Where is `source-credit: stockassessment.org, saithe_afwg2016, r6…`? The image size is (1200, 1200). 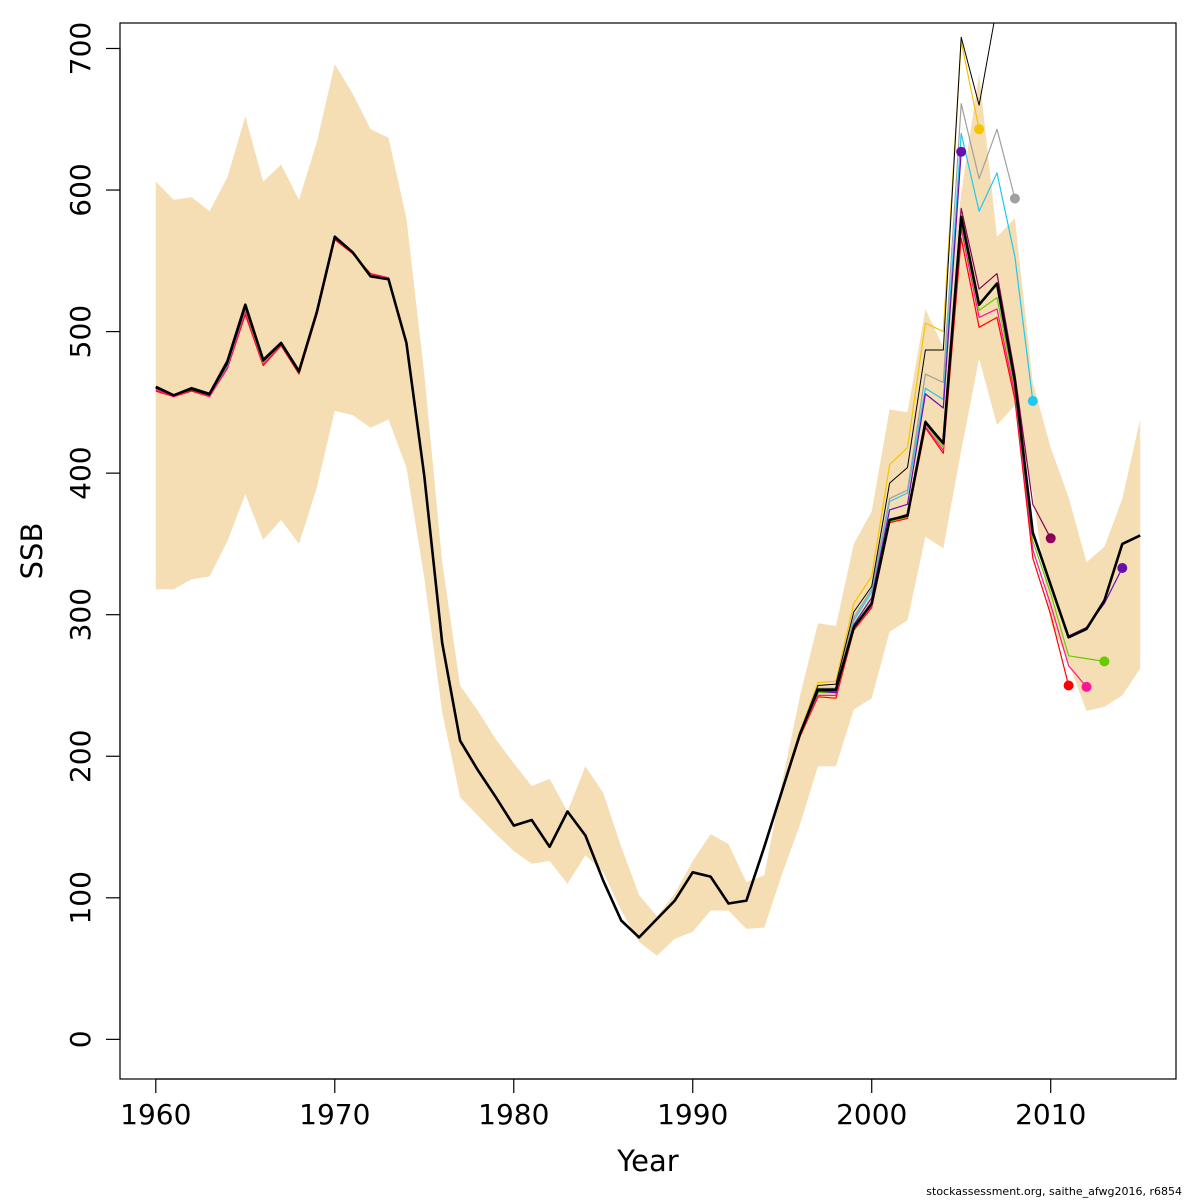 source-credit: stockassessment.org, saithe_afwg2016, r6… is located at coordinates (1054, 1191).